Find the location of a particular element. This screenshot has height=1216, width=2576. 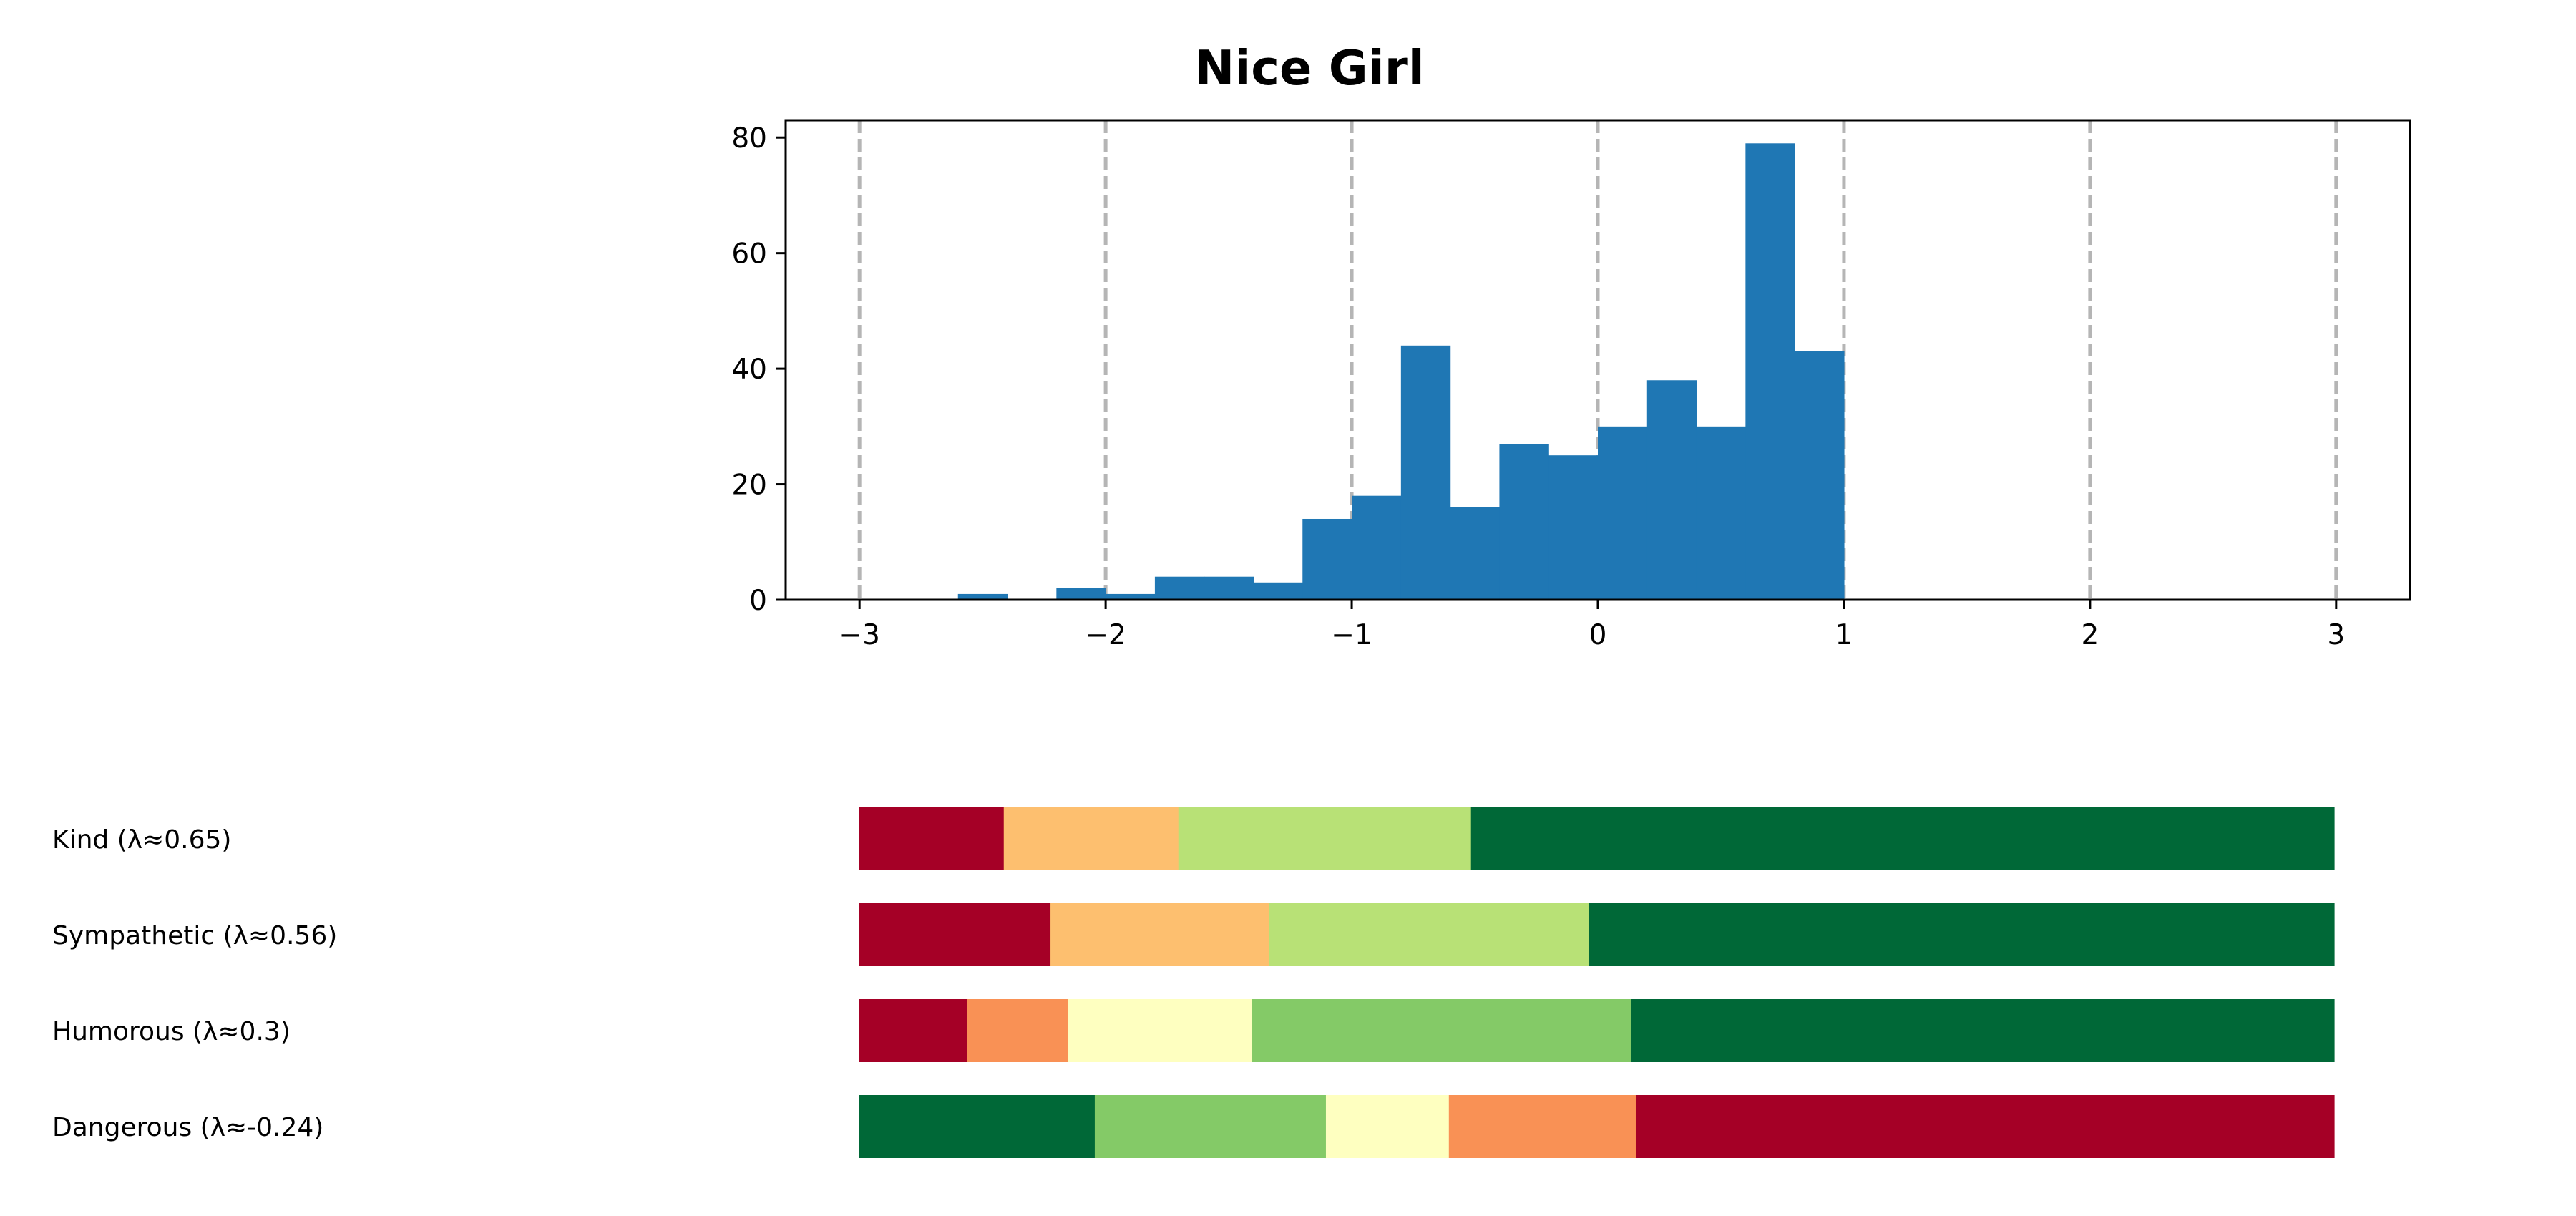

stacked-bar-row: Sympathetic (λ≈0.56) is located at coordinates (1193, 934).